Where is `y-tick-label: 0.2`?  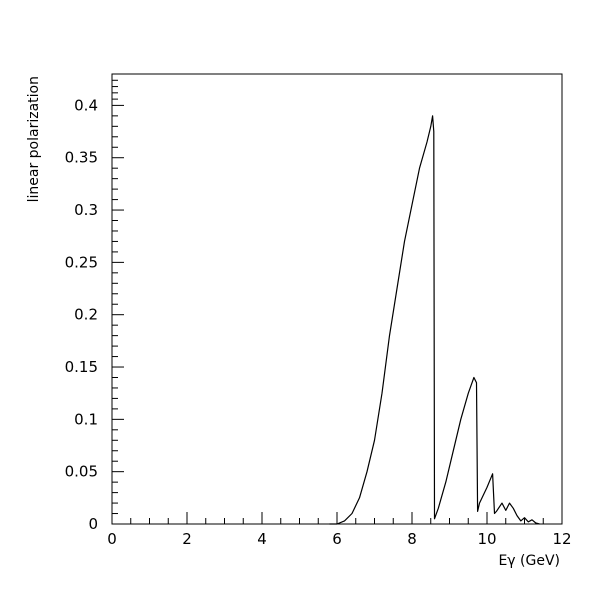 y-tick-label: 0.2 is located at coordinates (86, 315).